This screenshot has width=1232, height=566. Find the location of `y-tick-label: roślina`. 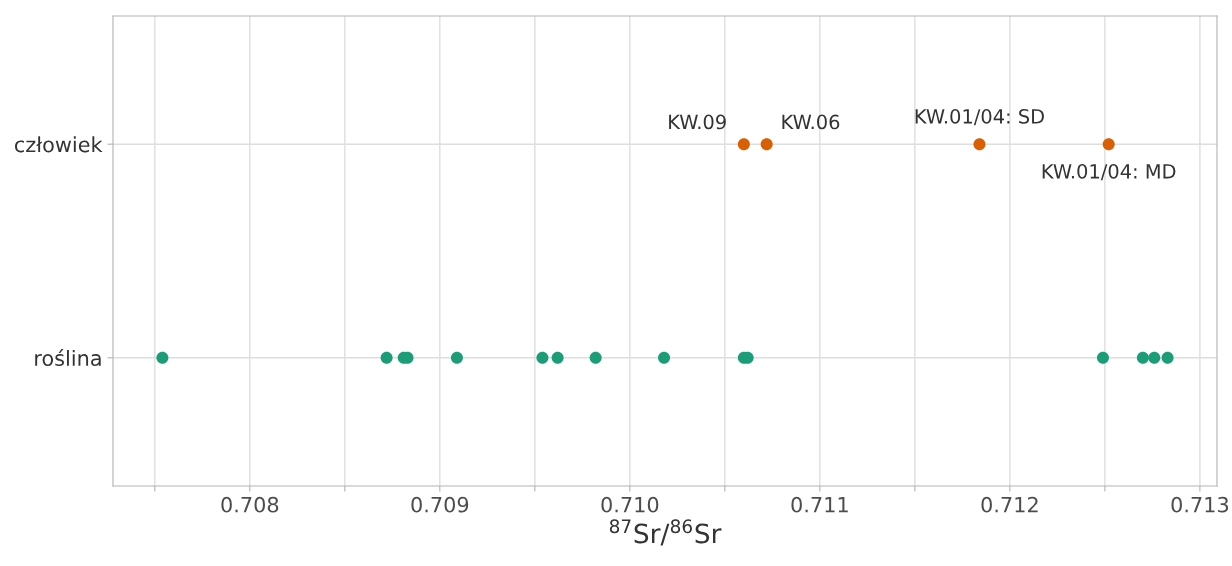

y-tick-label: roślina is located at coordinates (68, 358).